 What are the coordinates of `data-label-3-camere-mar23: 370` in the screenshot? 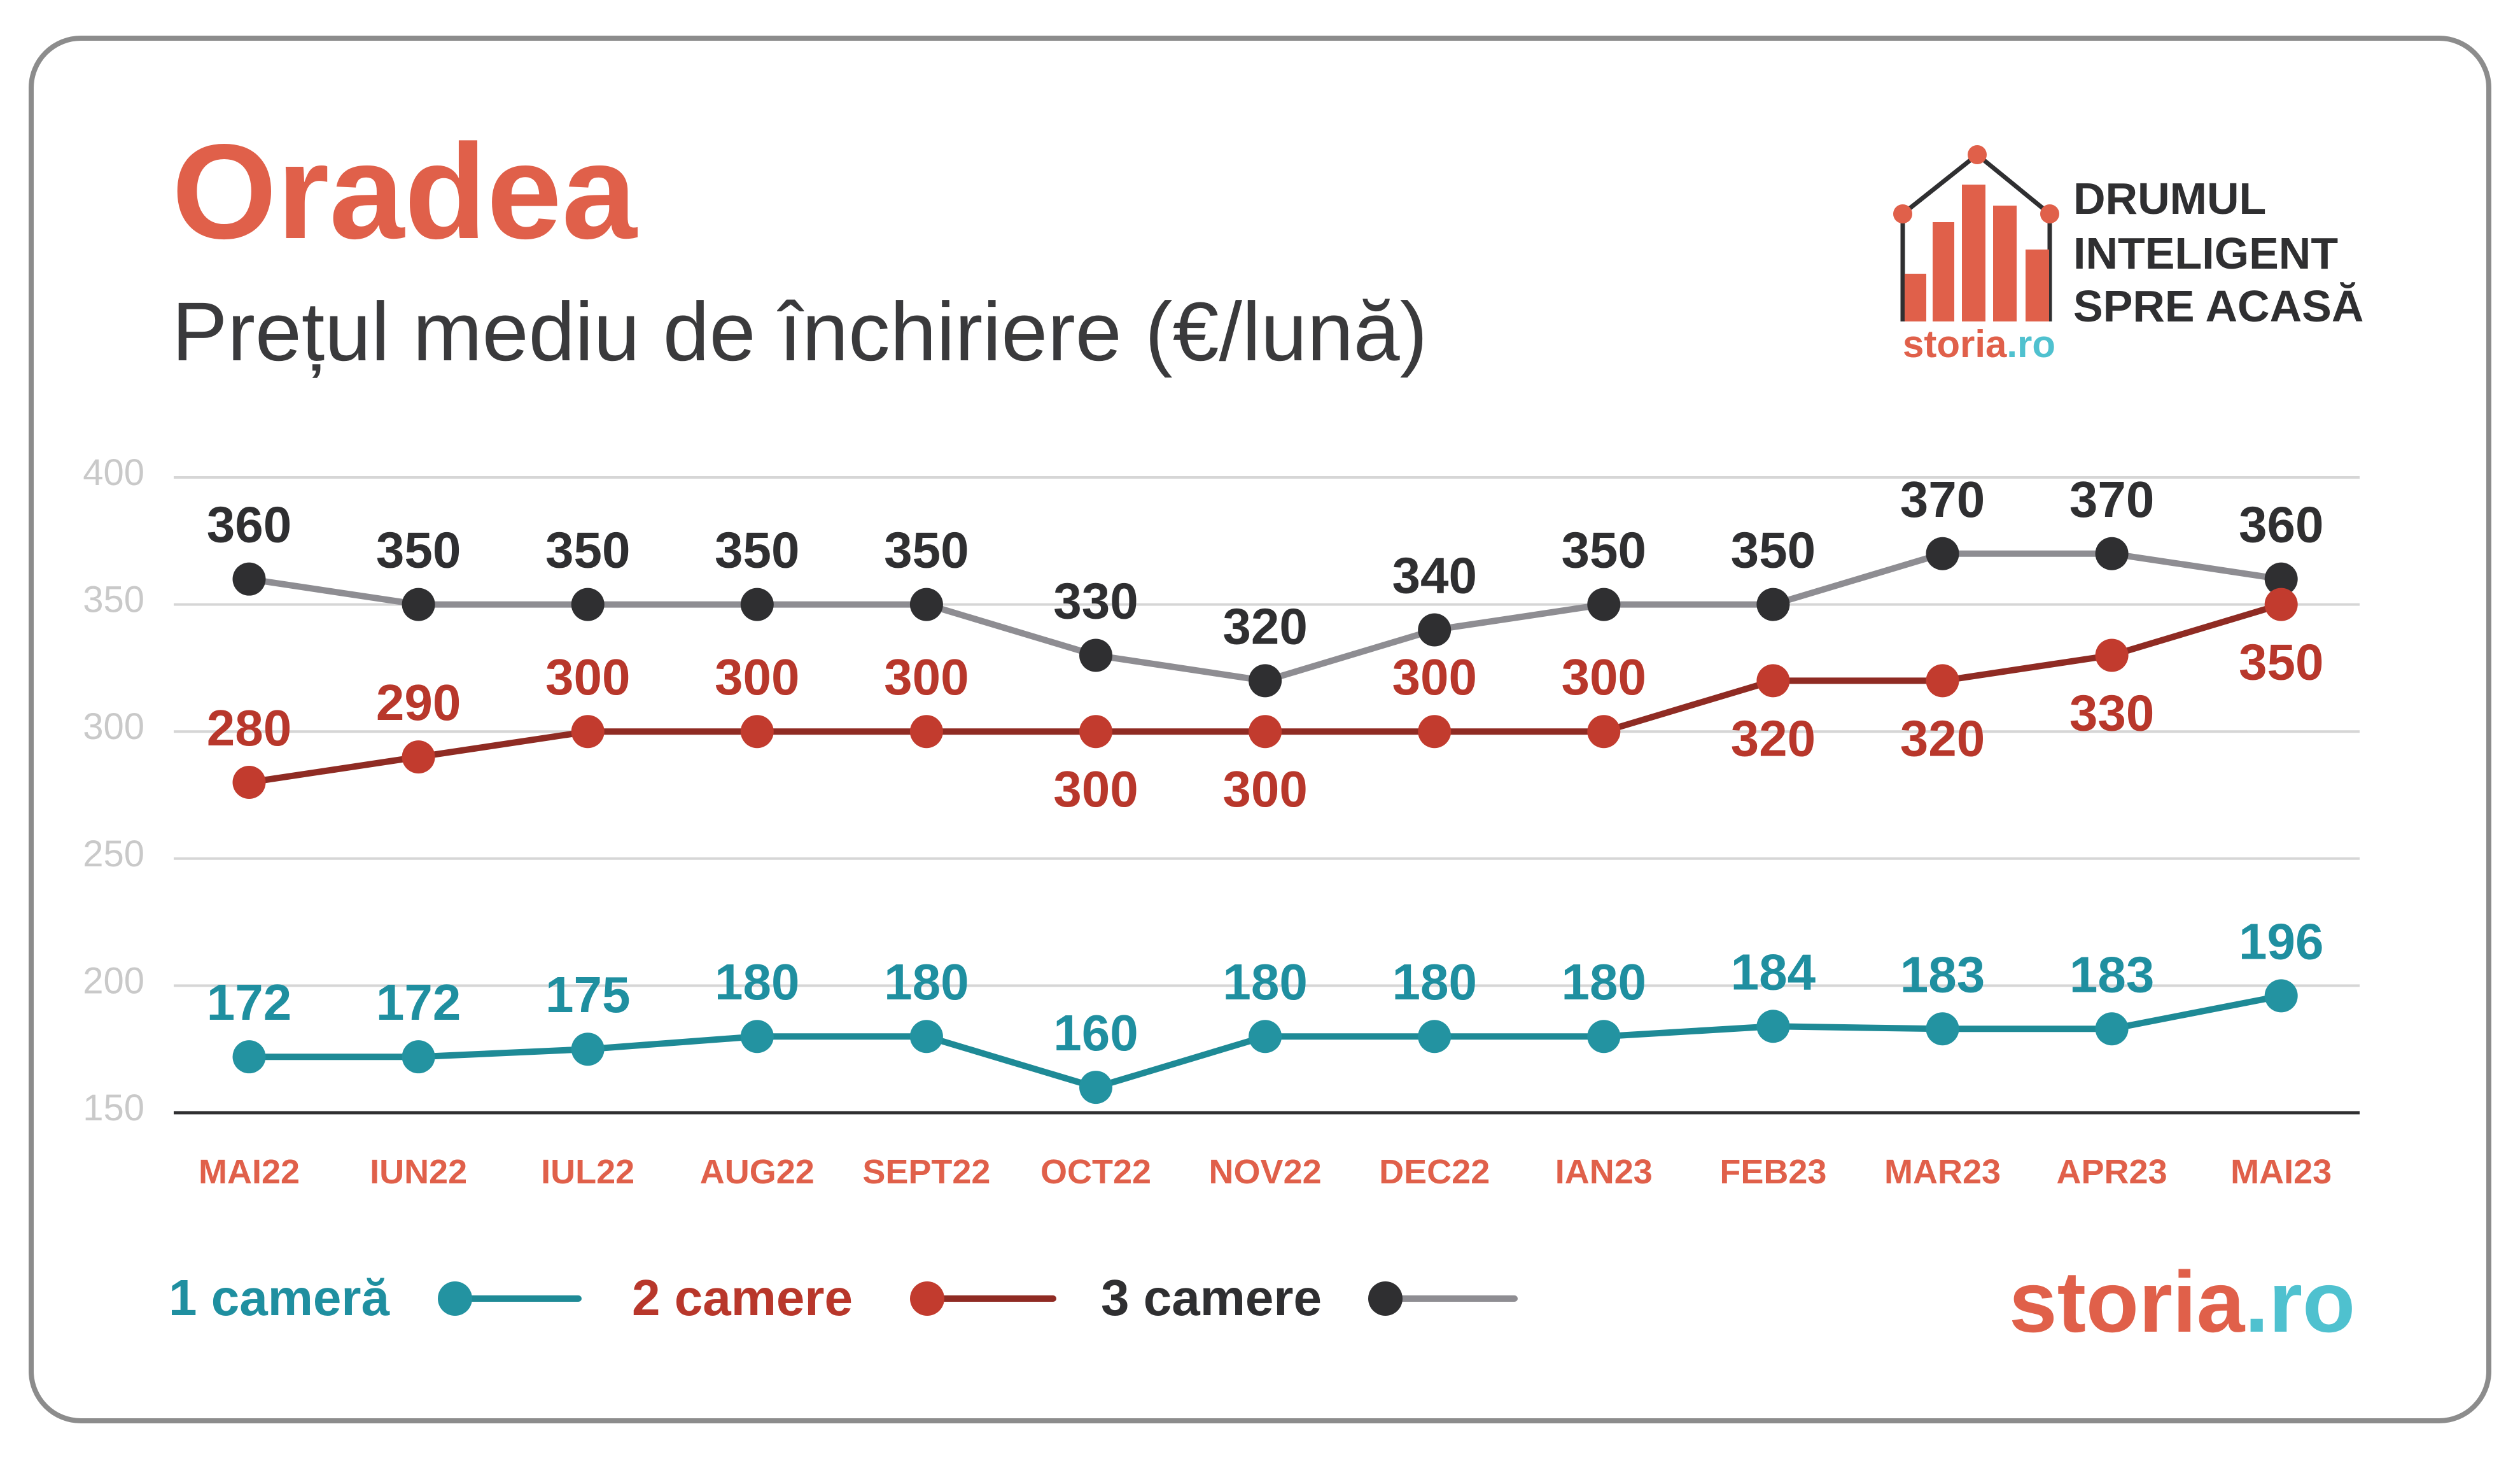 It's located at (1942, 499).